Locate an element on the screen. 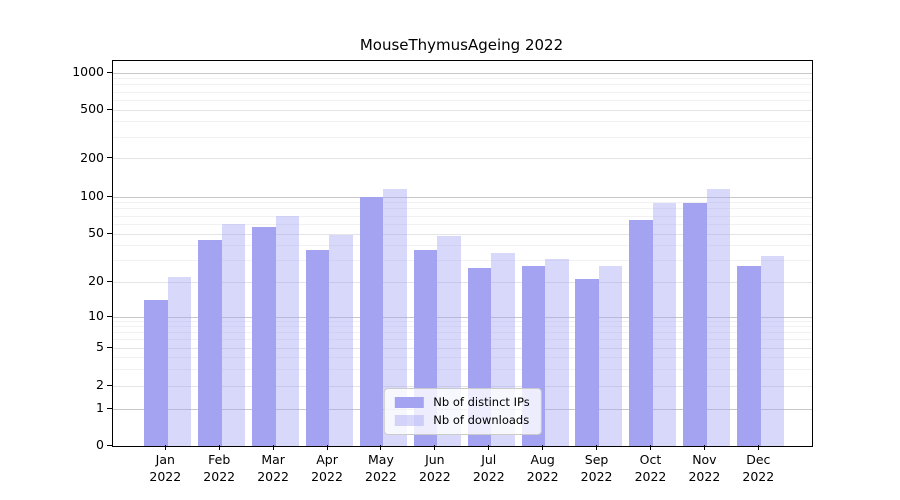 The image size is (900, 500). x-label-jun: Jun 2022 is located at coordinates (435, 468).